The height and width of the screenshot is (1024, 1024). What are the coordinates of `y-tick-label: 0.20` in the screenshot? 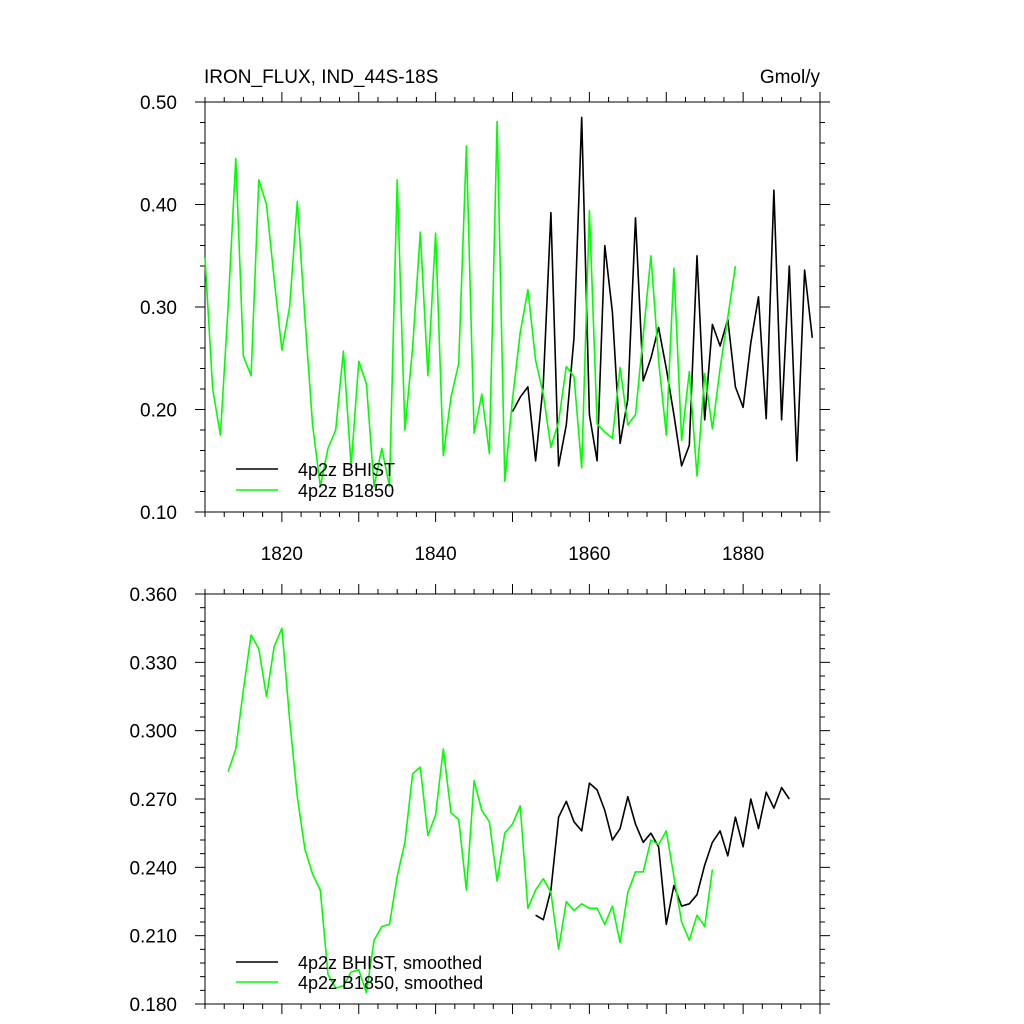 It's located at (158, 411).